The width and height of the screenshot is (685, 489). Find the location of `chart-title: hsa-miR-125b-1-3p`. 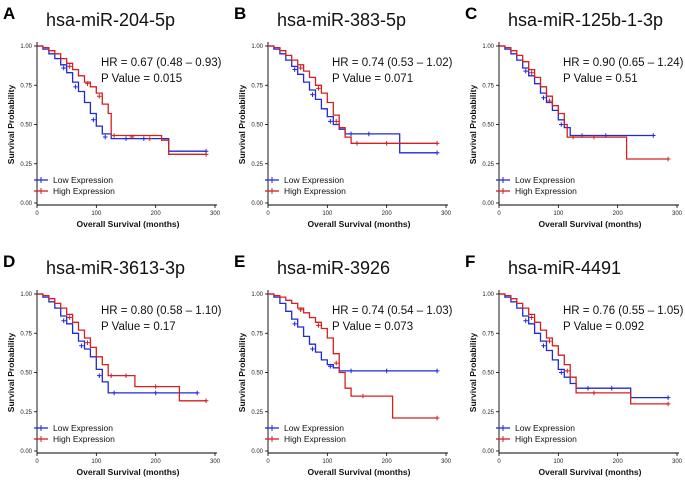

chart-title: hsa-miR-125b-1-3p is located at coordinates (585, 20).